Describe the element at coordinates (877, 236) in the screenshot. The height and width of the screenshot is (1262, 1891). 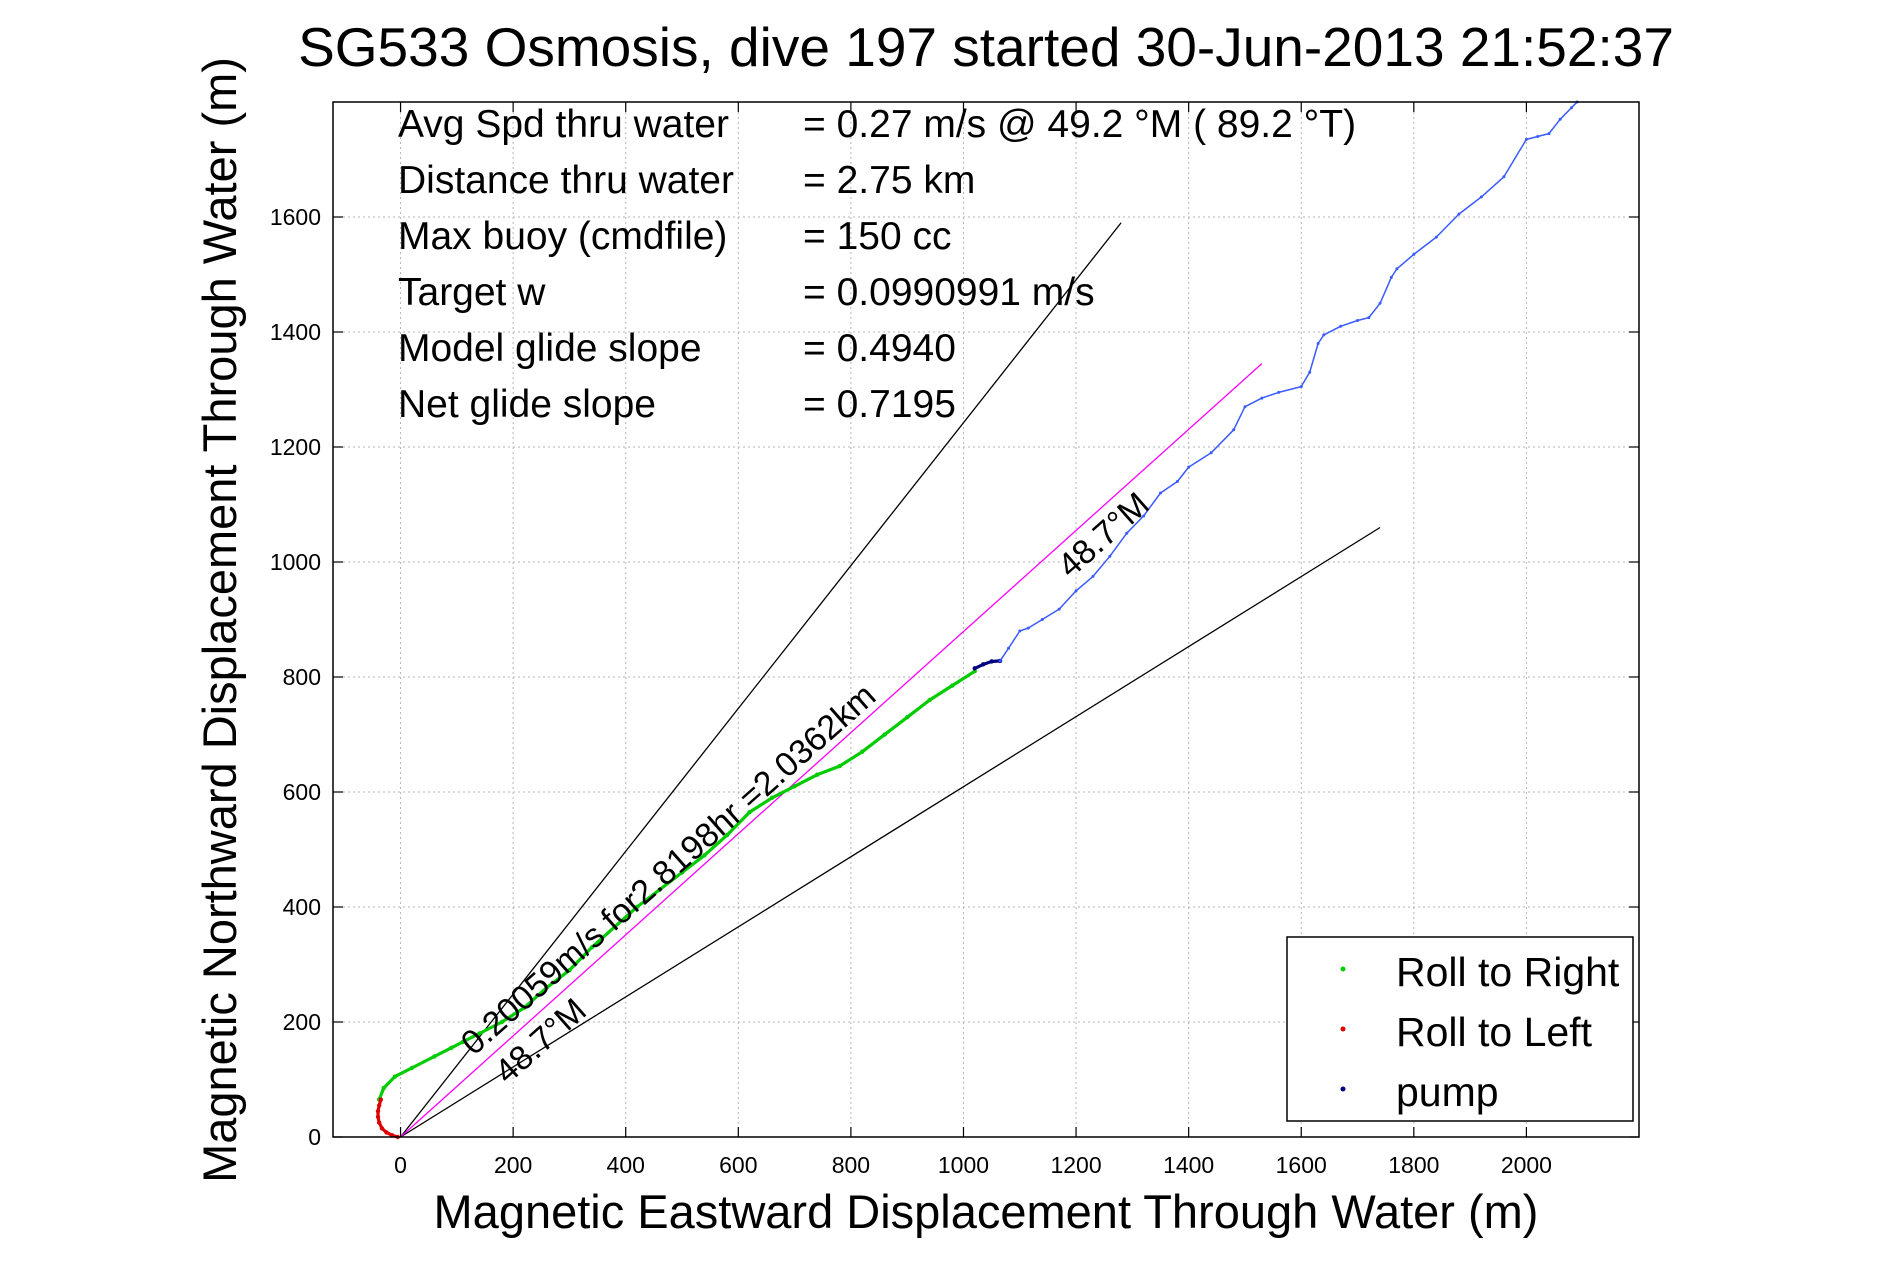
I see `info-value: = 150 cc` at that location.